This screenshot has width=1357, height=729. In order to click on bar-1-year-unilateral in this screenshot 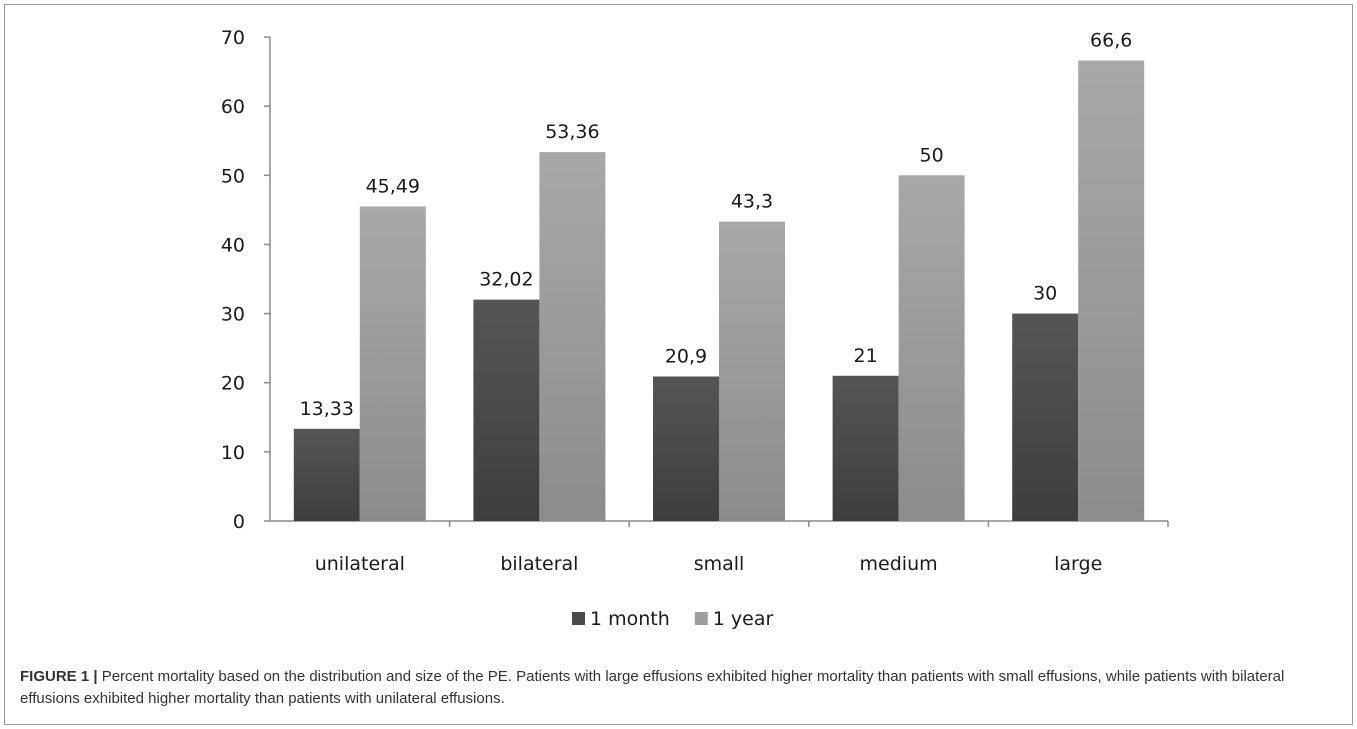, I will do `click(392, 363)`.